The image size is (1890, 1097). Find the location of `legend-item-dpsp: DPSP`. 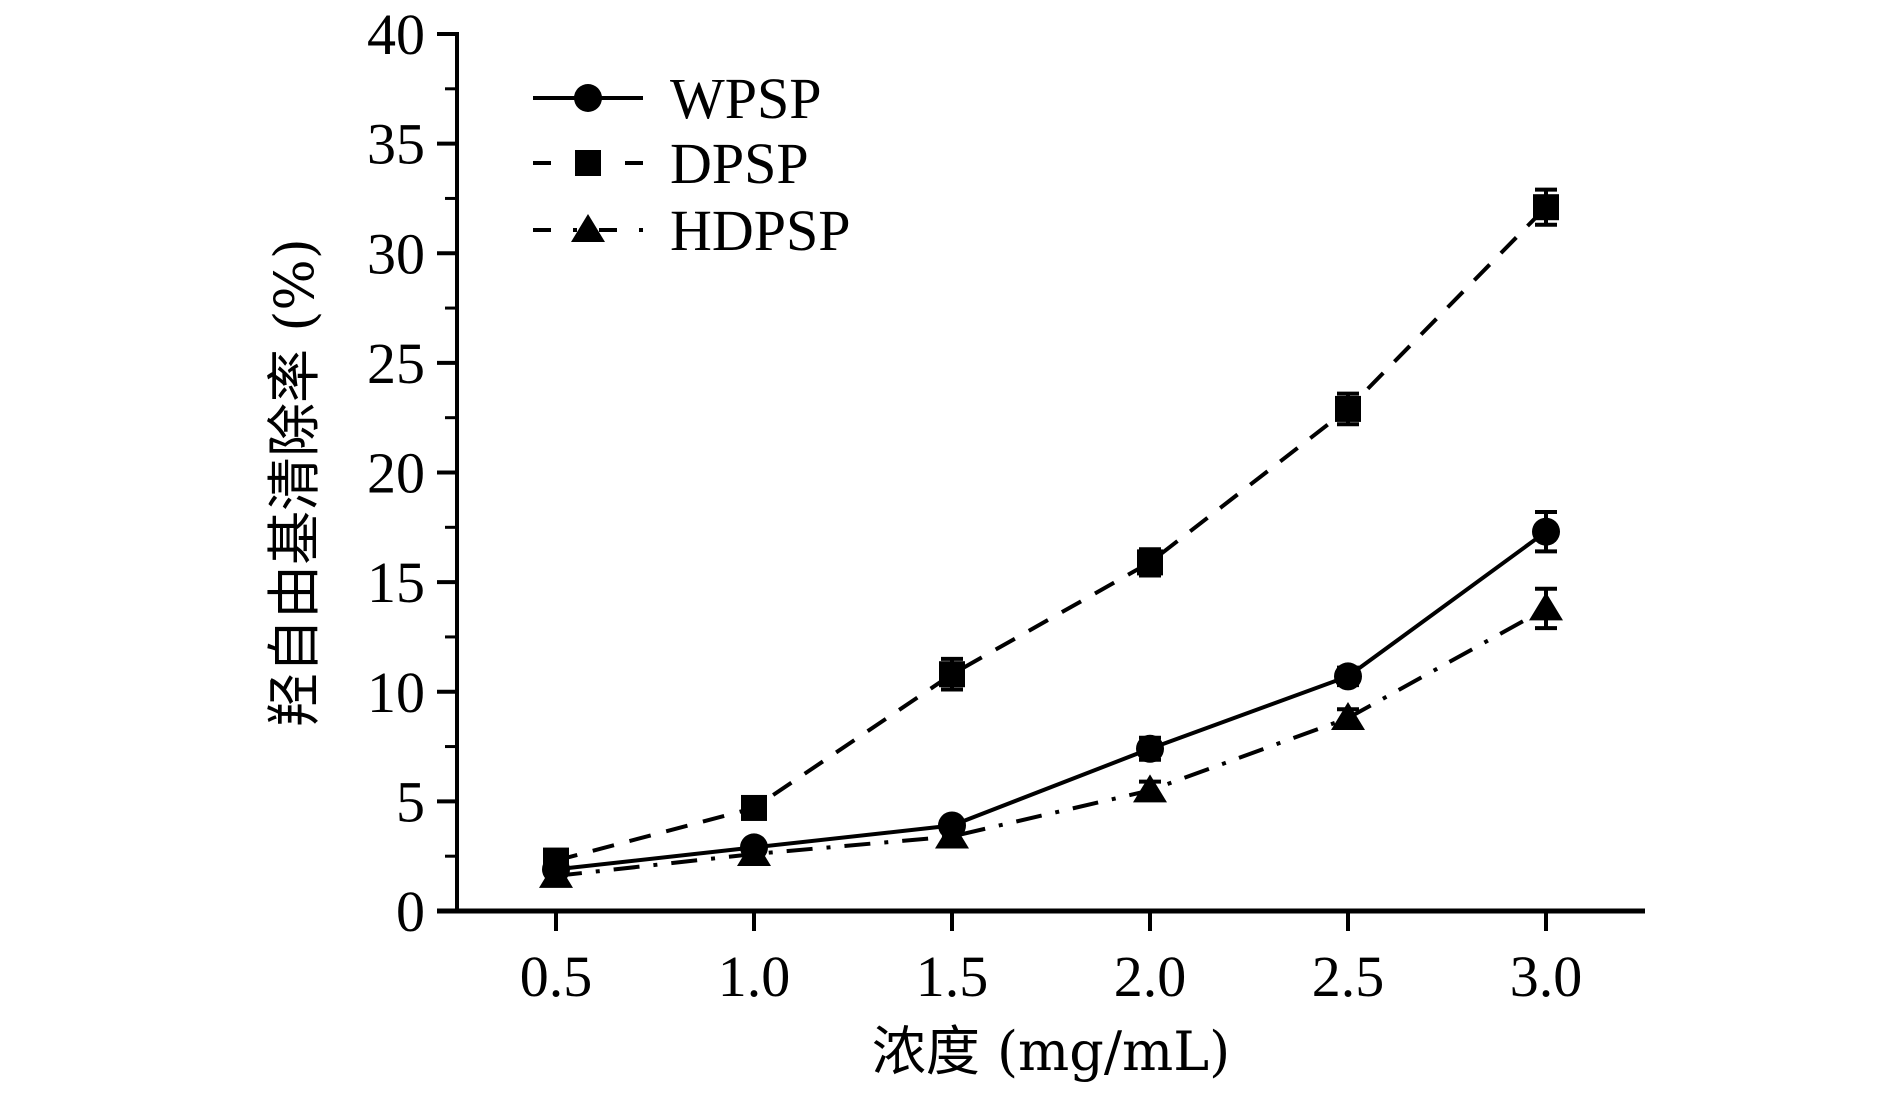

legend-item-dpsp: DPSP is located at coordinates (671, 163).